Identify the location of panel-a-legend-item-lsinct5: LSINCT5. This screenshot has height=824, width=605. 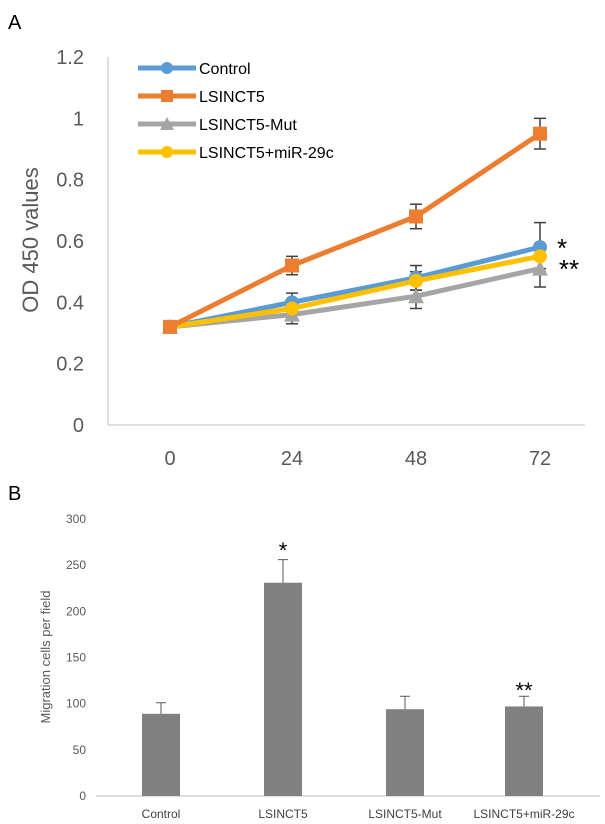
(201, 97).